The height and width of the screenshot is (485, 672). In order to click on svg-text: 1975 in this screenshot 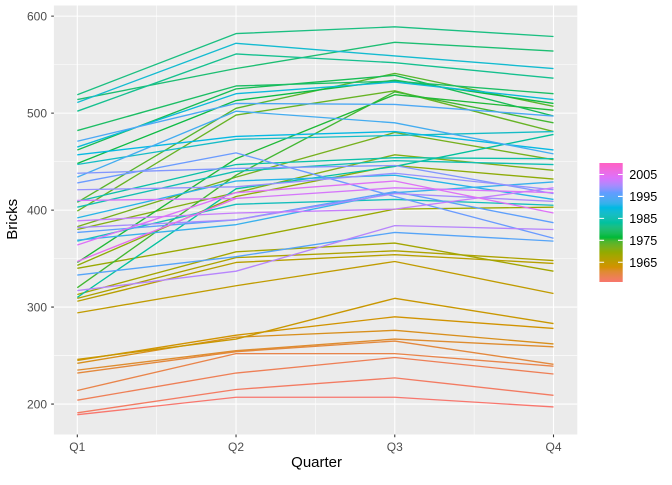, I will do `click(643, 241)`.